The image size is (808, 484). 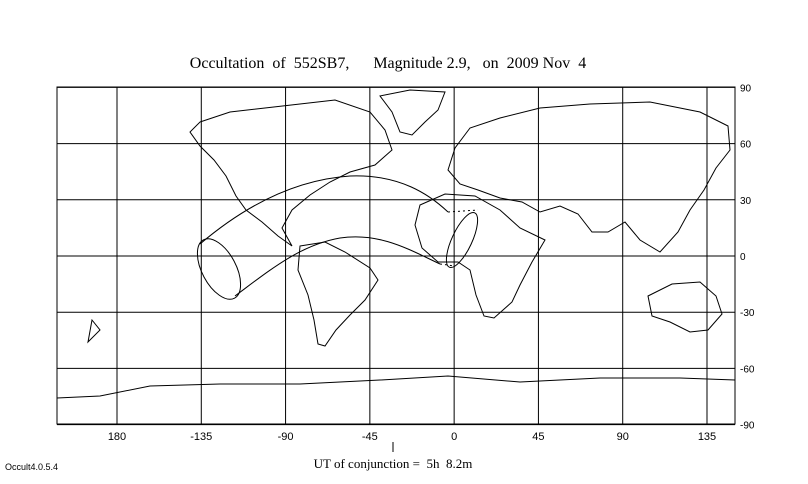 I want to click on occultation-path, so click(x=337, y=237).